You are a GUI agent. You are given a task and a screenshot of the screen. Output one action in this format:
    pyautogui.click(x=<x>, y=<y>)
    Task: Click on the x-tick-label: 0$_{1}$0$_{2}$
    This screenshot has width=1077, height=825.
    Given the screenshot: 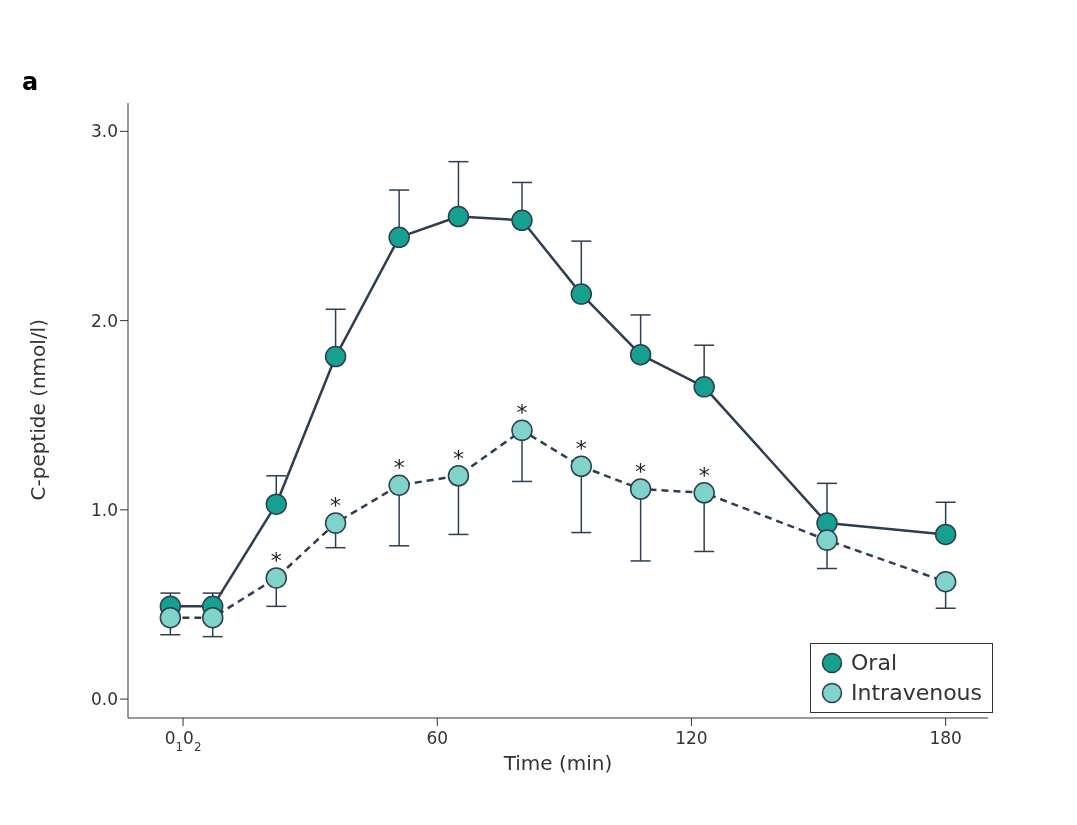 What is the action you would take?
    pyautogui.click(x=183, y=741)
    